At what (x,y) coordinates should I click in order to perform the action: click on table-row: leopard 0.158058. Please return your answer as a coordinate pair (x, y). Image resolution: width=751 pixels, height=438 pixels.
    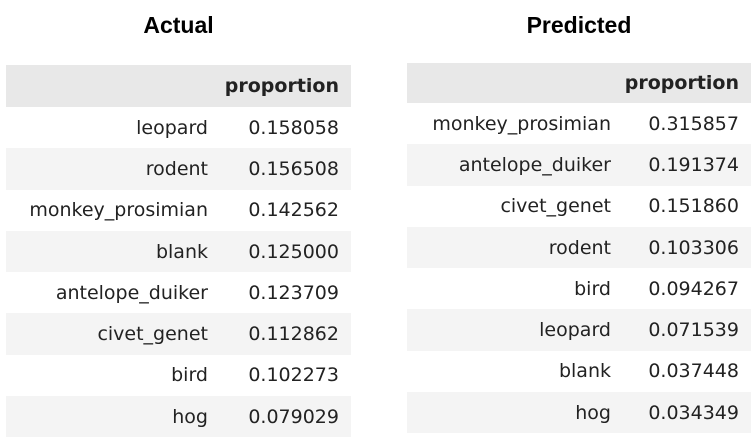
    Looking at the image, I should click on (178, 128).